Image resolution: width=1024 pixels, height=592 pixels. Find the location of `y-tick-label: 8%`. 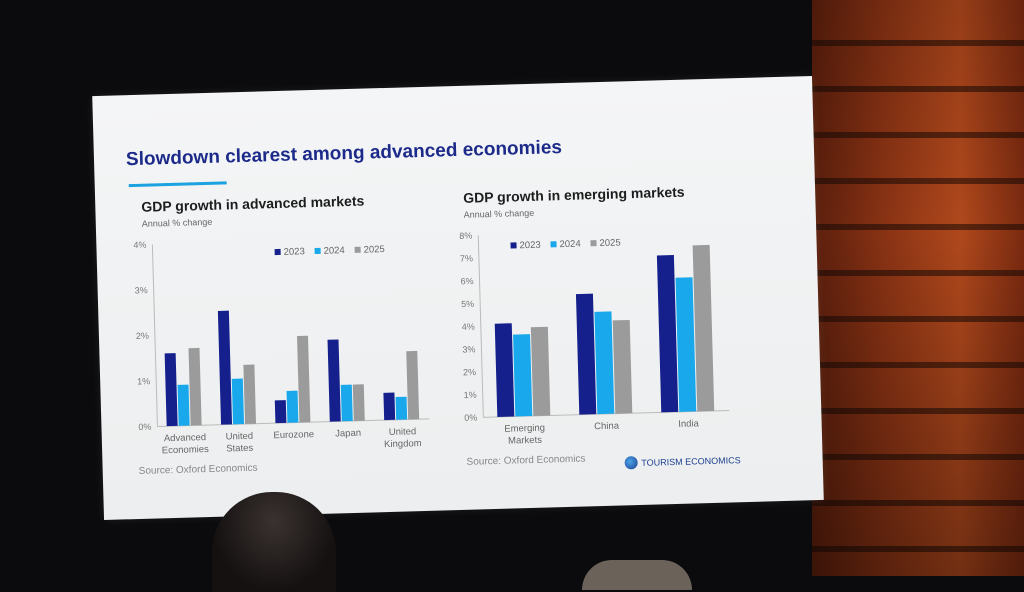

y-tick-label: 8% is located at coordinates (465, 236).